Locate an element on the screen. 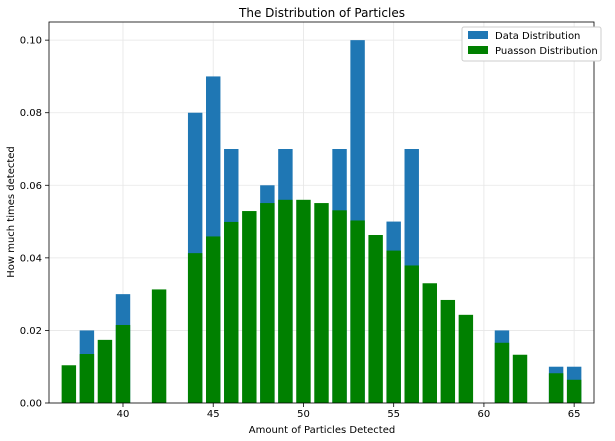 The height and width of the screenshot is (441, 615). x-tick-label: 65 is located at coordinates (574, 414).